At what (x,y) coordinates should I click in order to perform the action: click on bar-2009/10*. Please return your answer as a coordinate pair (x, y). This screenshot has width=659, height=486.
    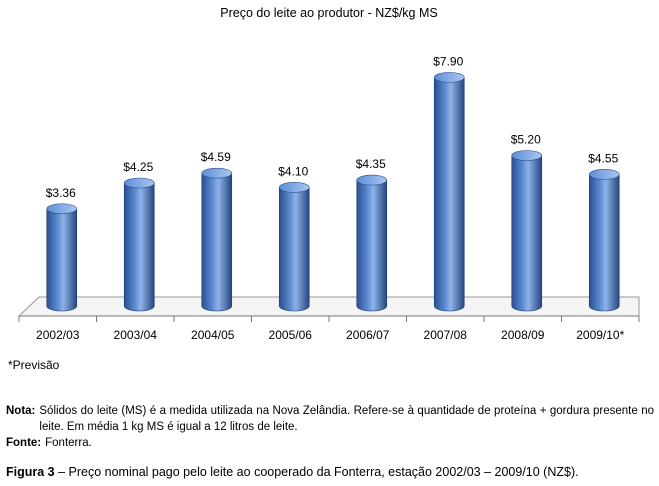
    Looking at the image, I should click on (604, 240).